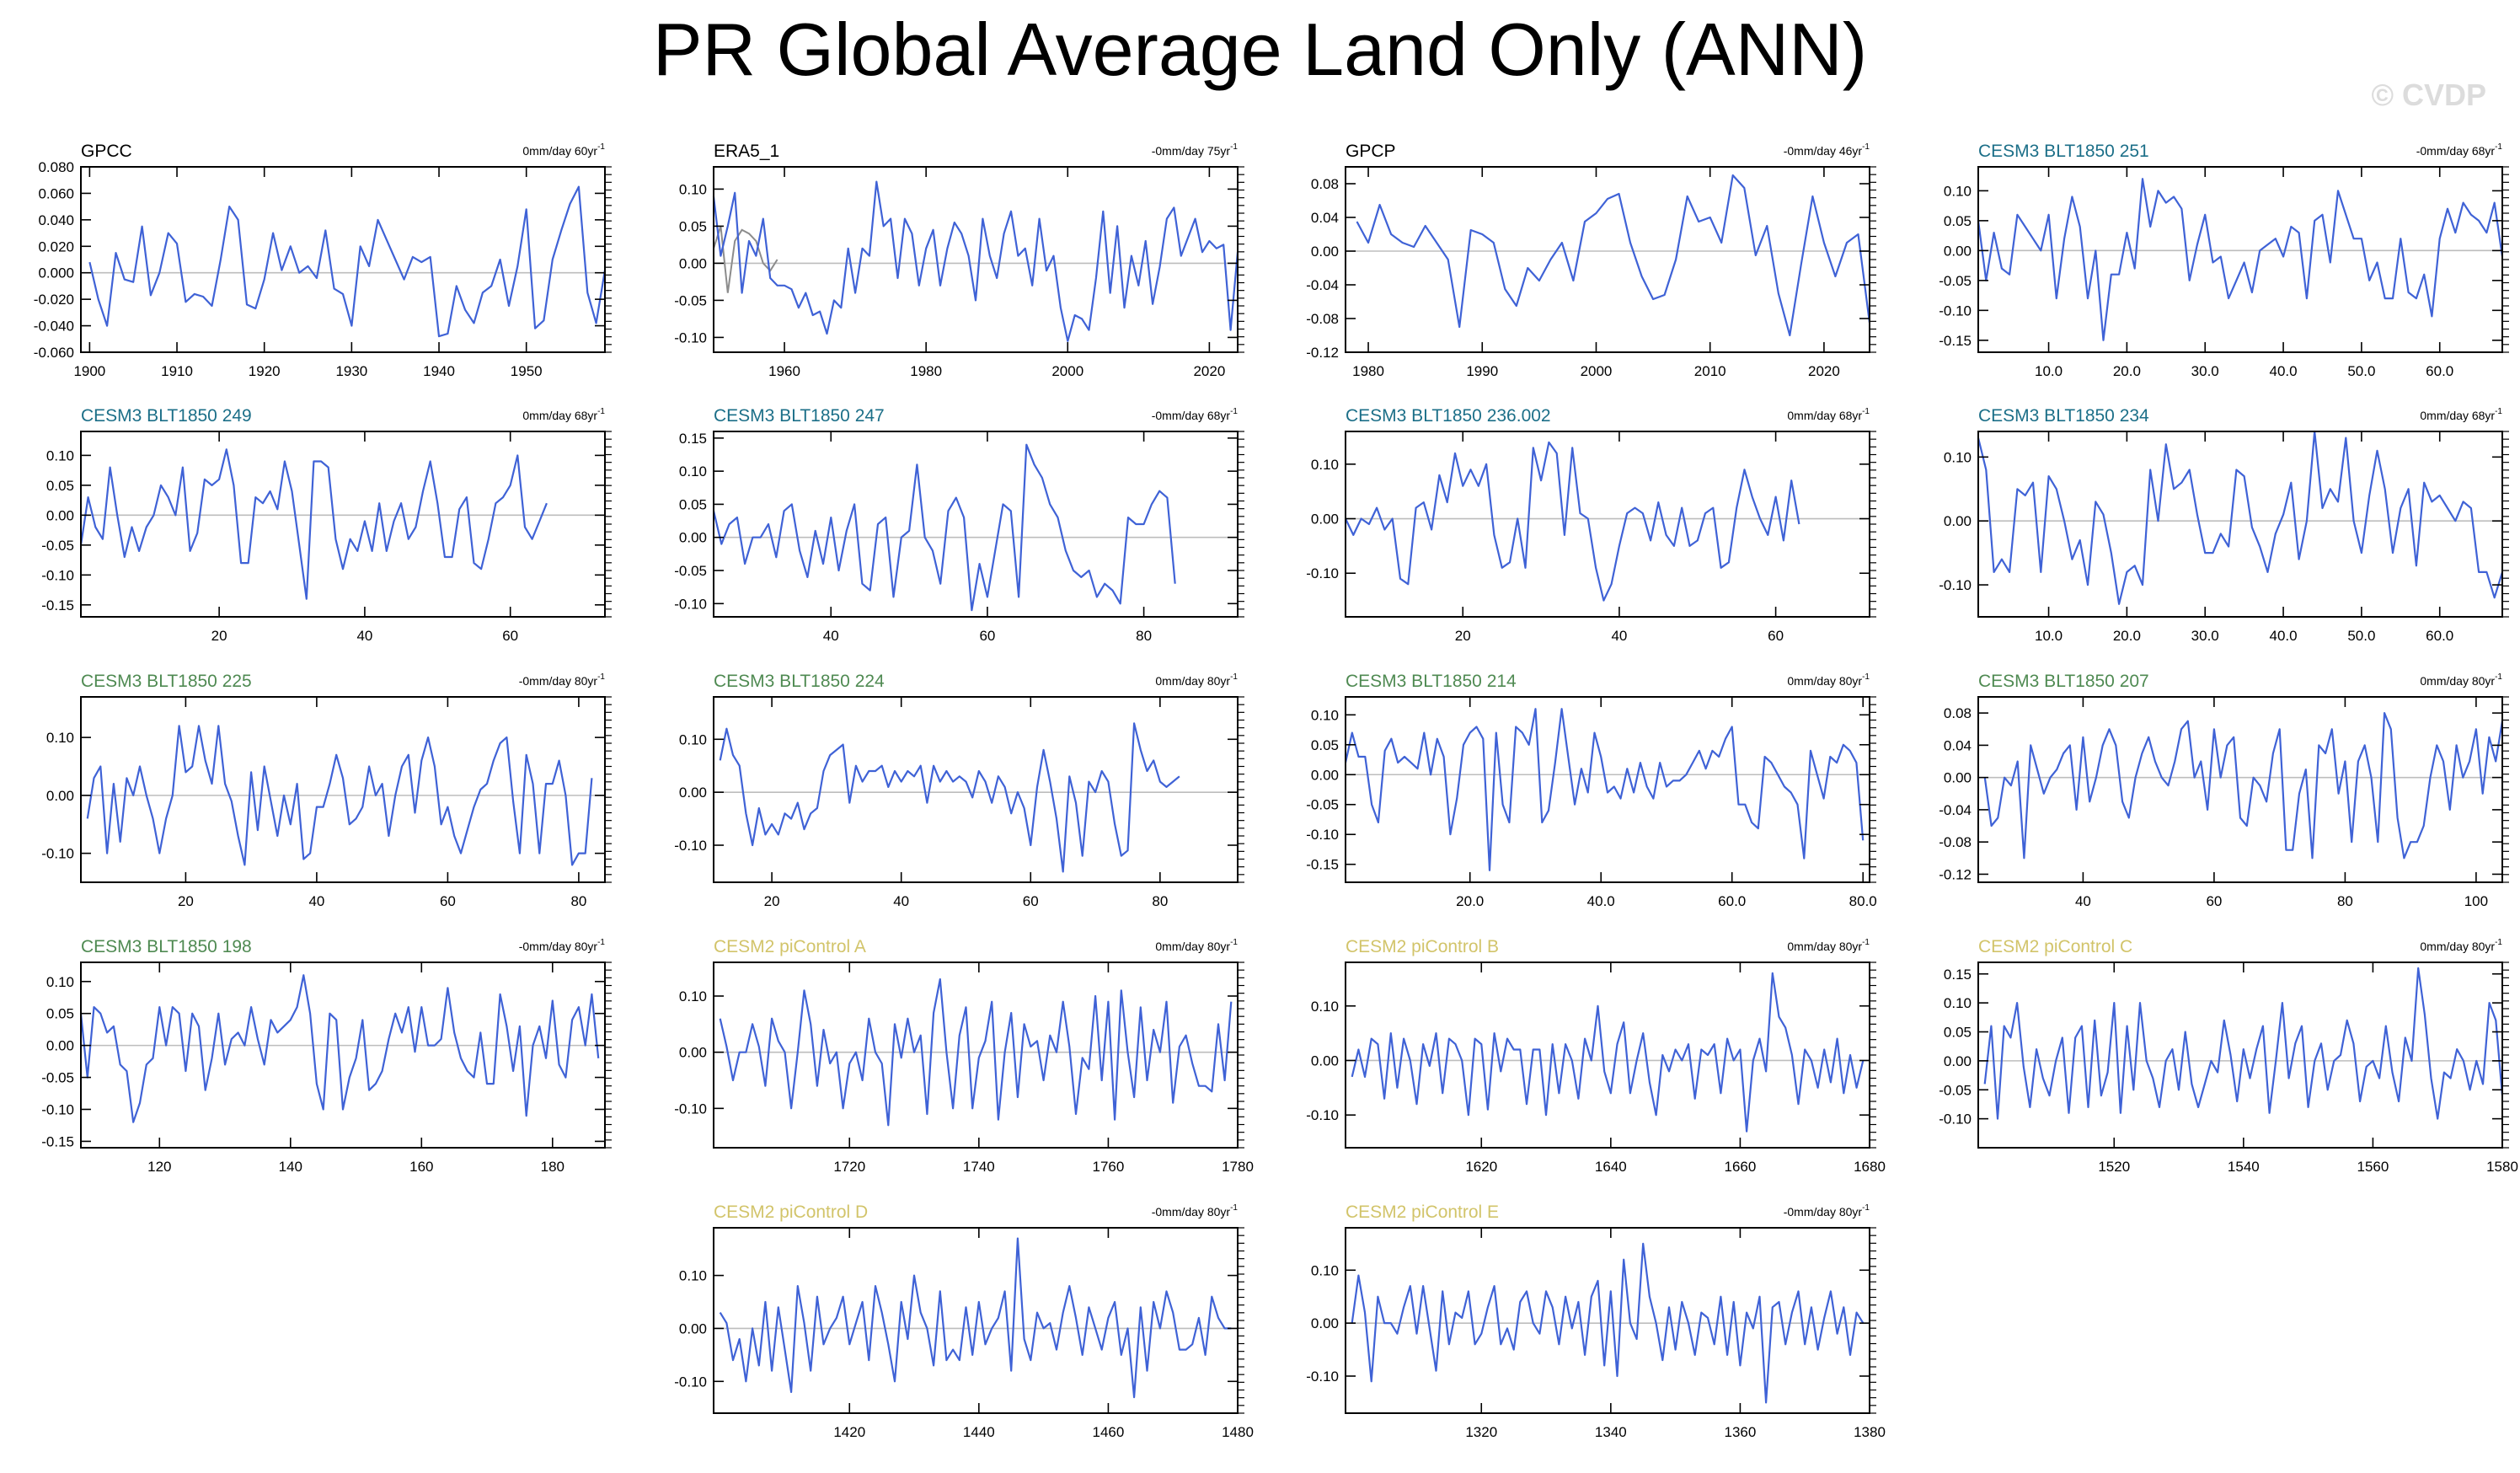  What do you see at coordinates (1109, 1432) in the screenshot?
I see `x-tick-label: 1460` at bounding box center [1109, 1432].